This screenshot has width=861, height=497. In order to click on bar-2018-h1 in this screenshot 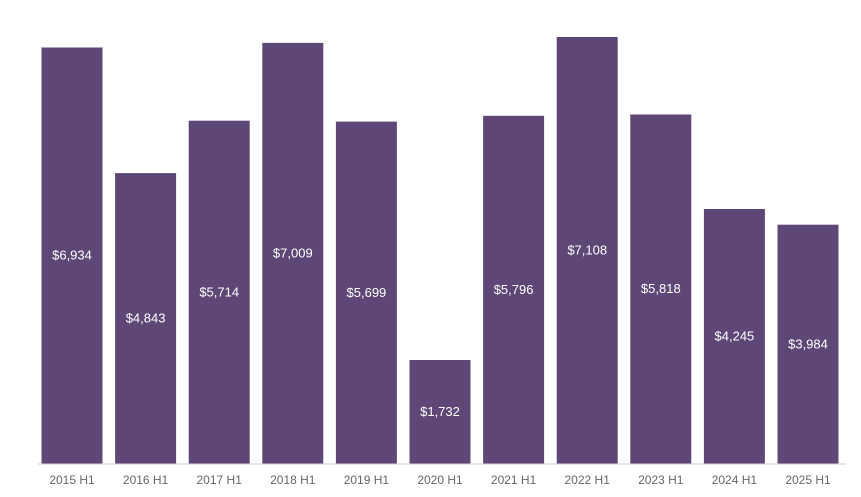, I will do `click(293, 253)`.